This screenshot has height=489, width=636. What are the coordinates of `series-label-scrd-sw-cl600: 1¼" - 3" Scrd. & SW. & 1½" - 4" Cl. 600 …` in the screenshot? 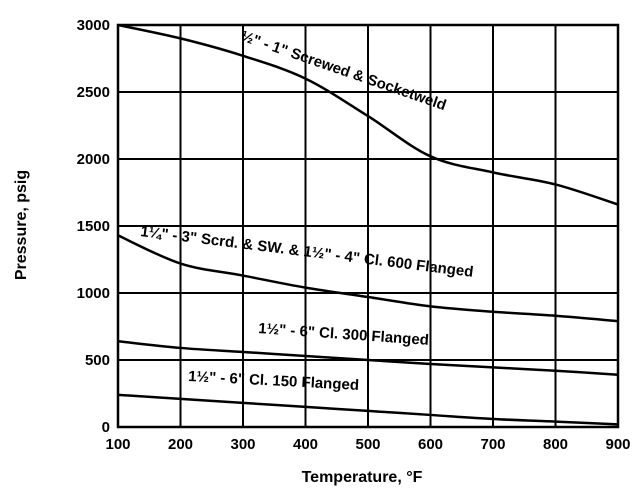 It's located at (307, 252).